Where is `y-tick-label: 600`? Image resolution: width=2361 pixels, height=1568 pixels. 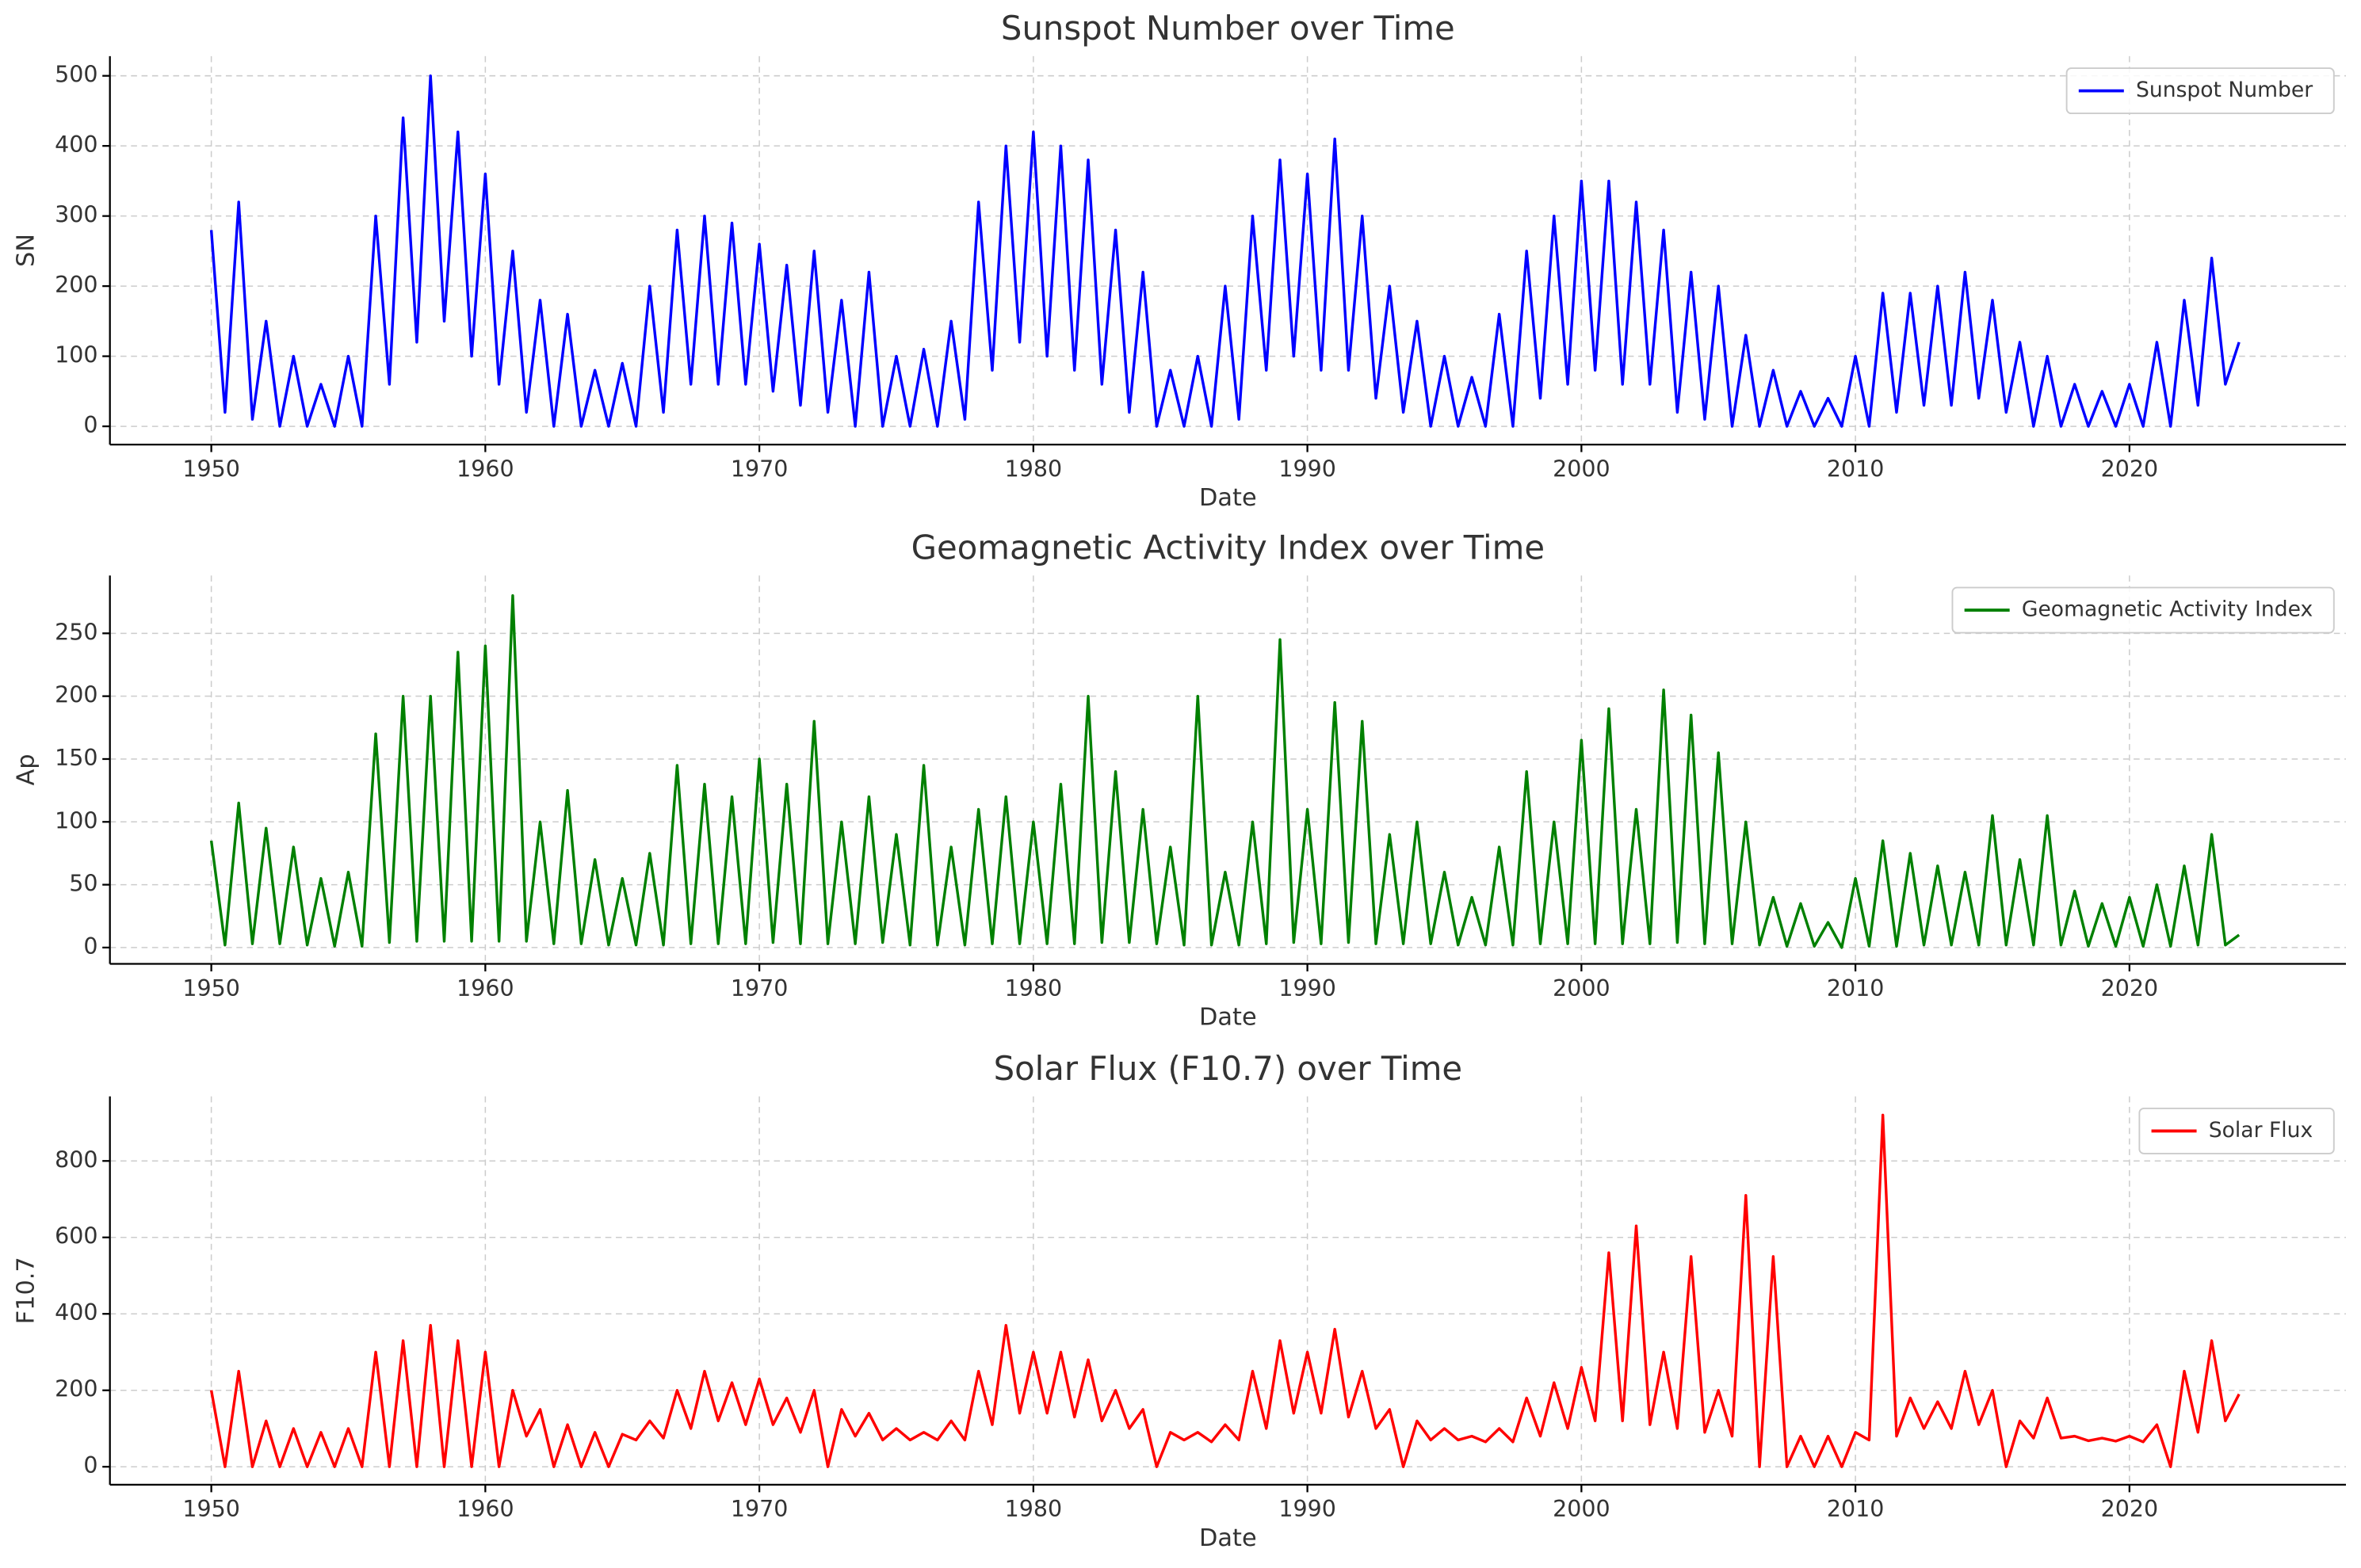 y-tick-label: 600 is located at coordinates (76, 1236).